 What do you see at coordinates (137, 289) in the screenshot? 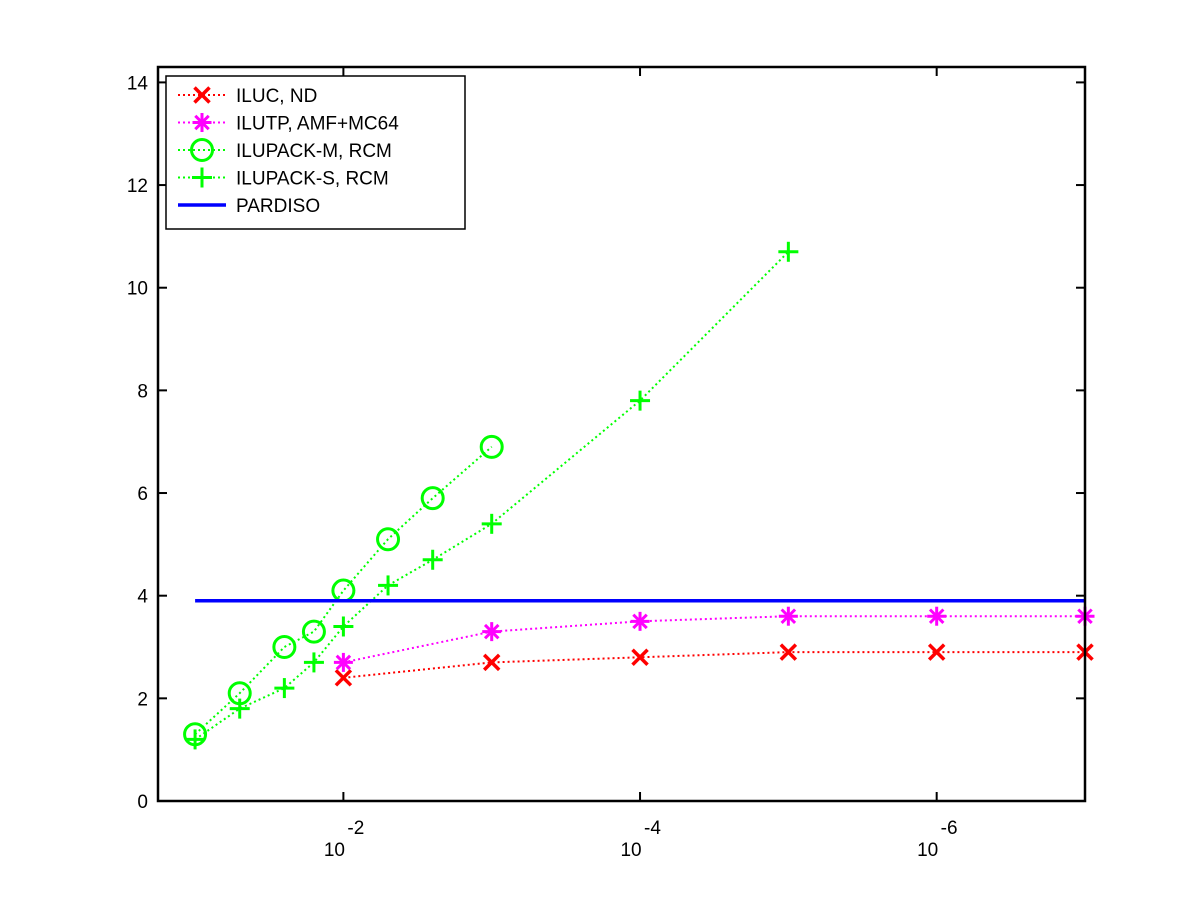
I see `y-tick-label: 10` at bounding box center [137, 289].